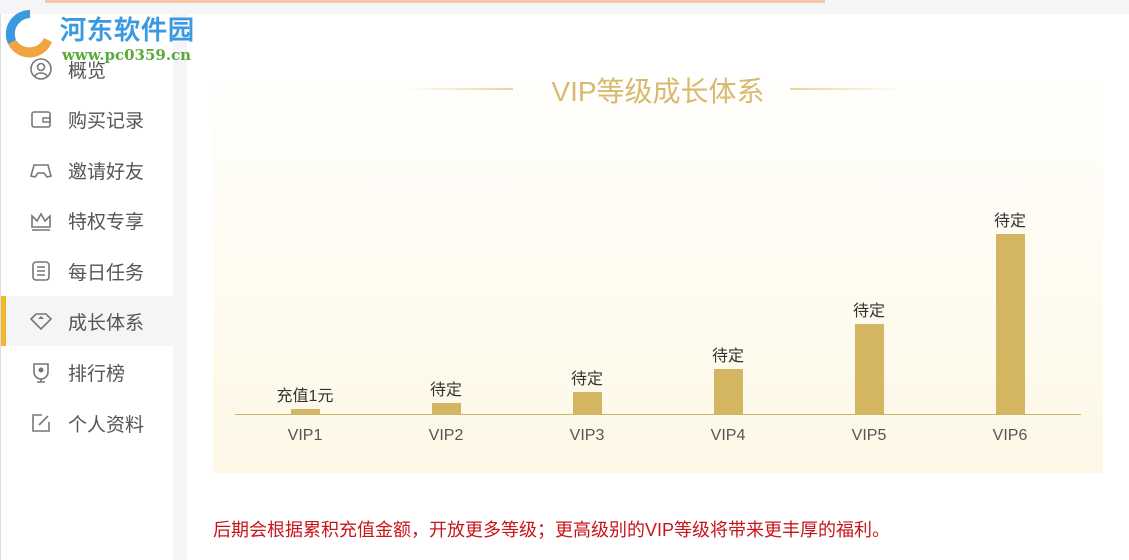  Describe the element at coordinates (728, 435) in the screenshot. I see `x-tick-label: VIP4` at that location.